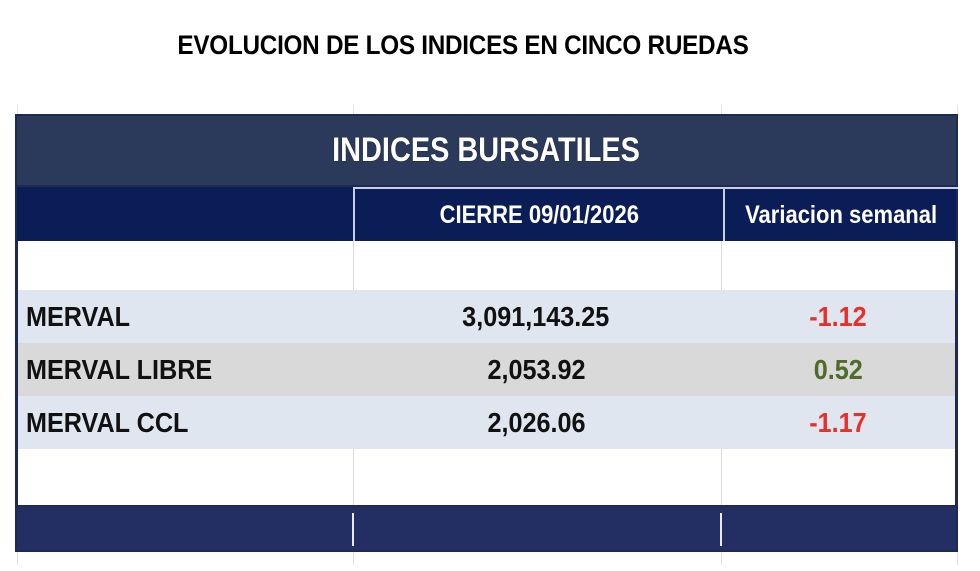 Image resolution: width=980 pixels, height=571 pixels. I want to click on close-value: 3,091,143.25, so click(536, 316).